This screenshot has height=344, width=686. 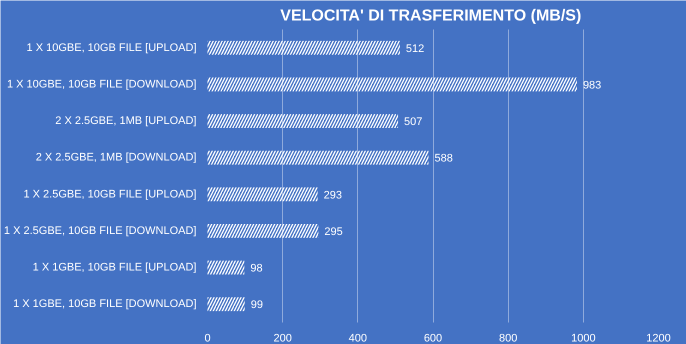 What do you see at coordinates (100, 230) in the screenshot?
I see `y-tick-label: 1 X 2.5GBE, 10GB FILE [DOWNLOAD]` at bounding box center [100, 230].